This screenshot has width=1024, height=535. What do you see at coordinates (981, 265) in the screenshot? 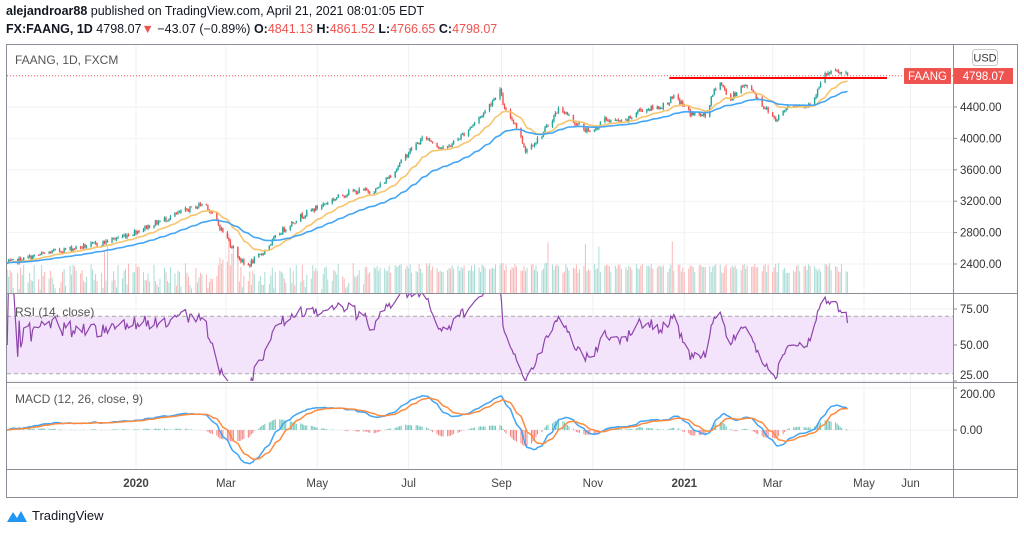
I see `price-tick-label: 2400.00` at bounding box center [981, 265].